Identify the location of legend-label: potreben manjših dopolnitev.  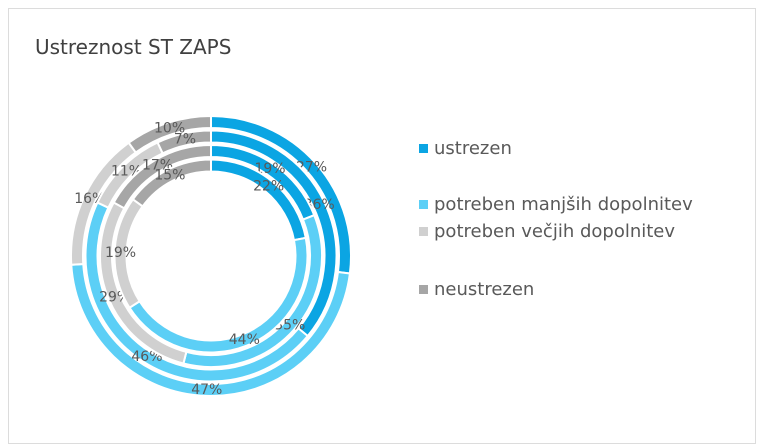
(563, 204).